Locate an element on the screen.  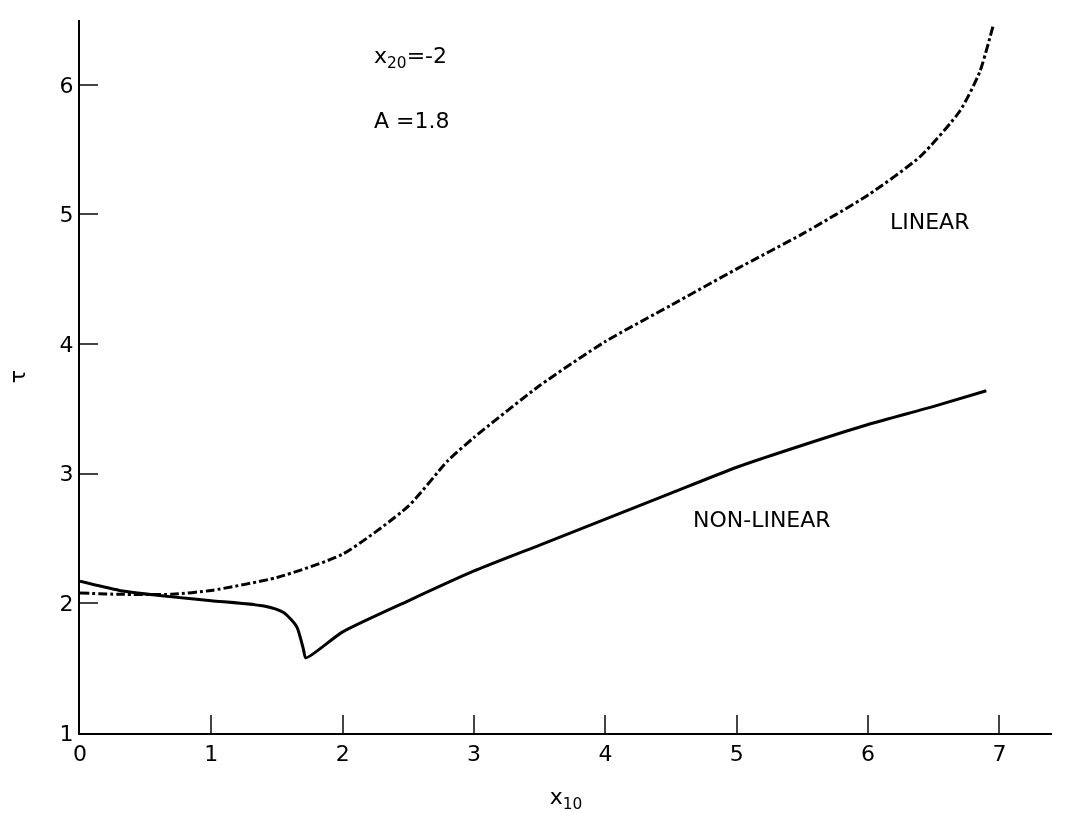
x-tick-label: 4 is located at coordinates (605, 754).